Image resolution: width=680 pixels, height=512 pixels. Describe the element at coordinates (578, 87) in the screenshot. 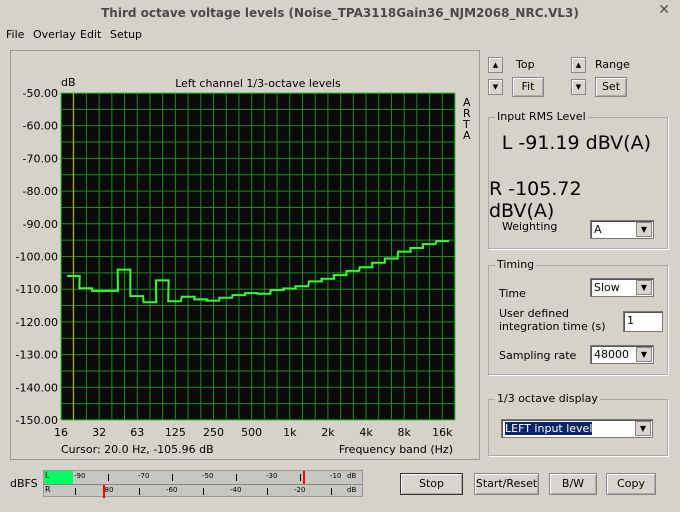

I see `range-down-button: ▼` at that location.